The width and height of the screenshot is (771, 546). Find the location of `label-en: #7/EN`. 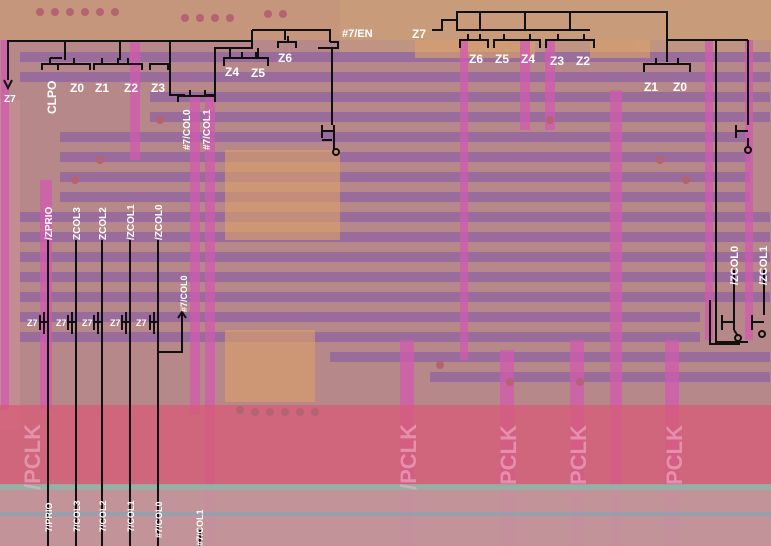

label-en: #7/EN is located at coordinates (357, 34).